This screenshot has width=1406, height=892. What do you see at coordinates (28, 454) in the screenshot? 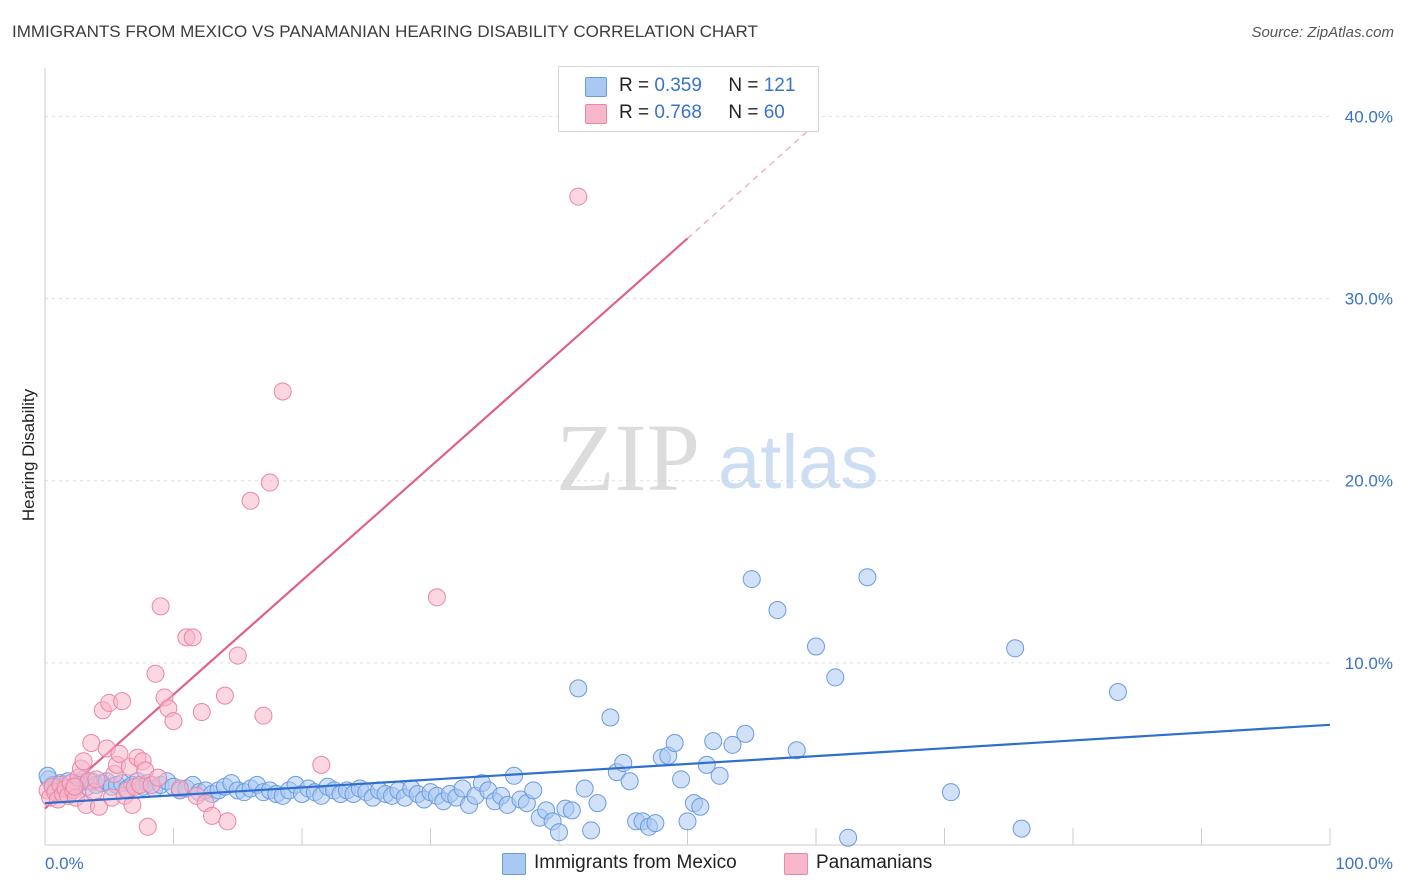
I see `y-axis-title: Hearing Disability` at bounding box center [28, 454].